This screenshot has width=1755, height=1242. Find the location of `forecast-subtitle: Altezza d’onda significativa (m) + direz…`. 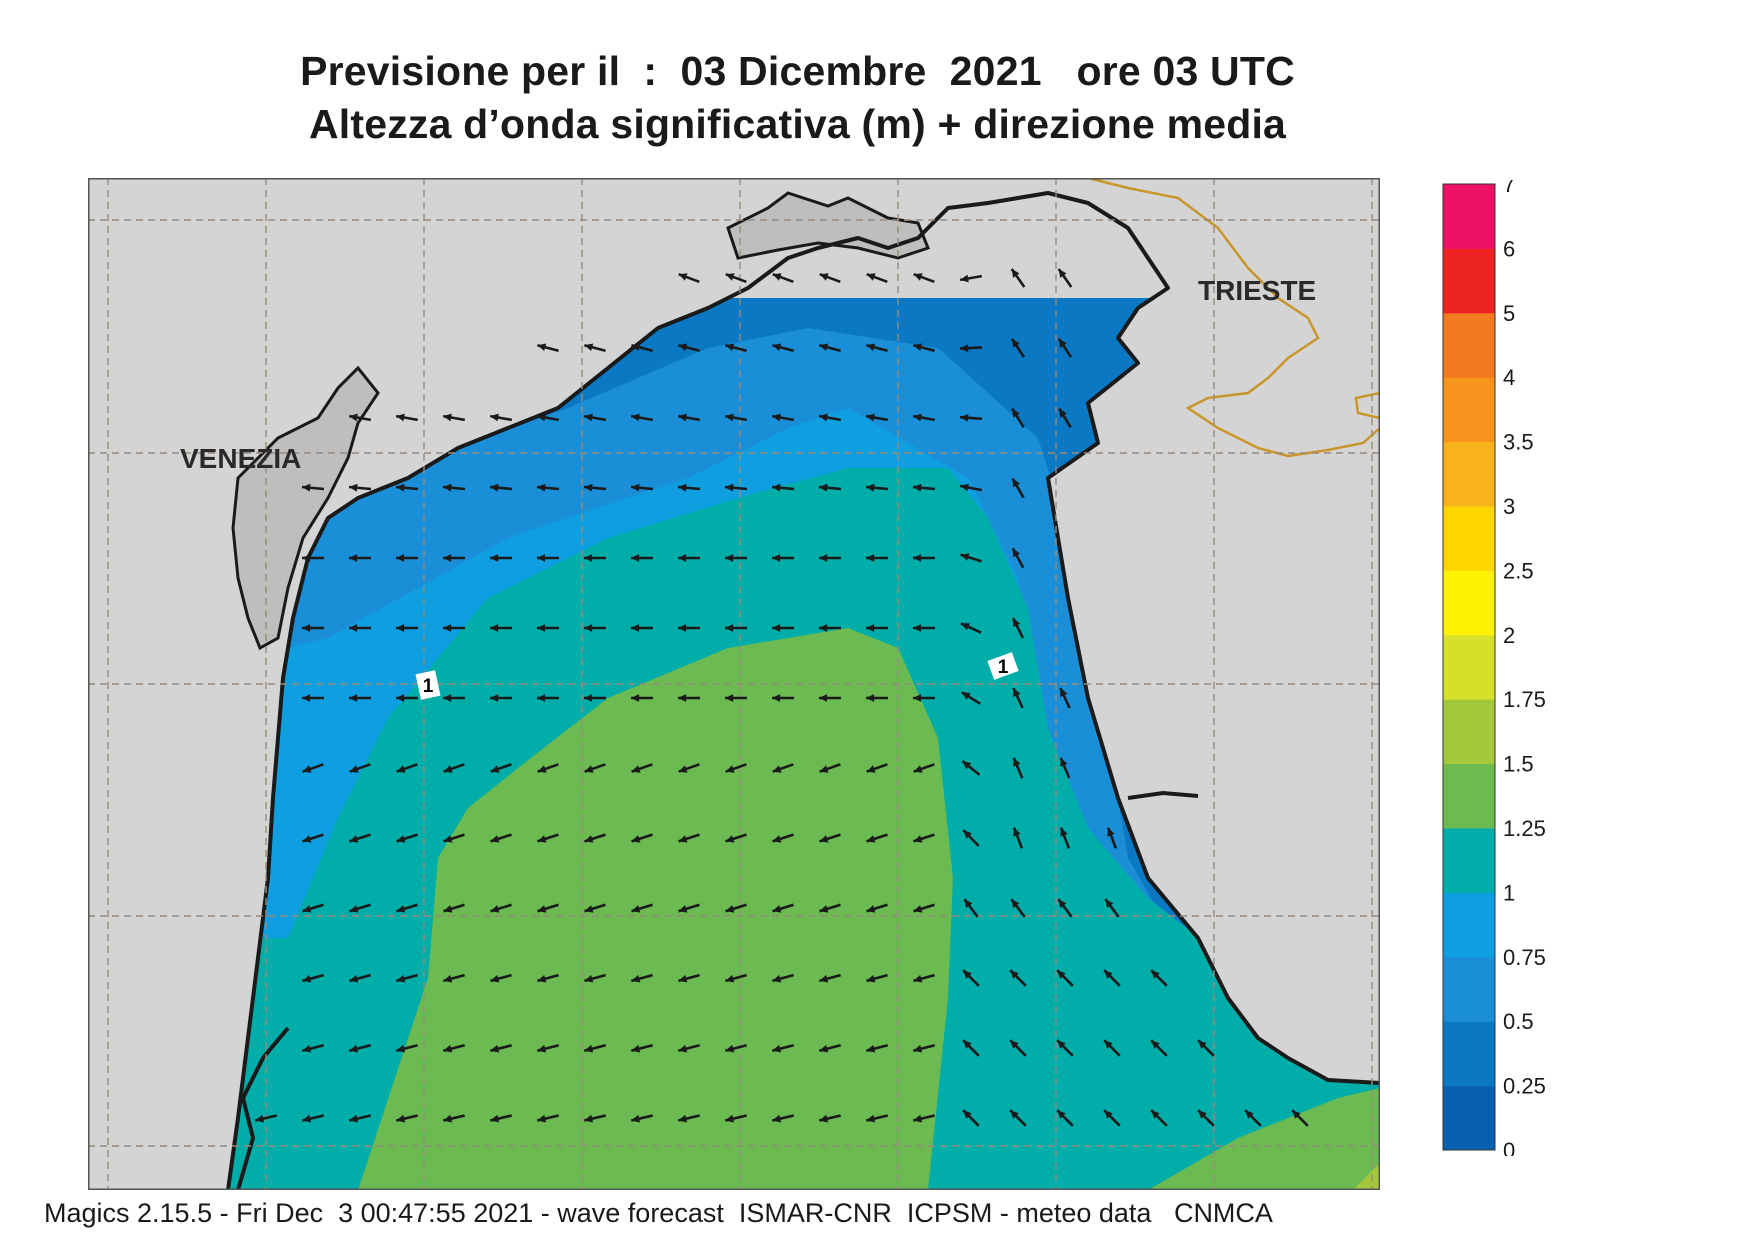

forecast-subtitle: Altezza d’onda significativa (m) + direz… is located at coordinates (797, 124).